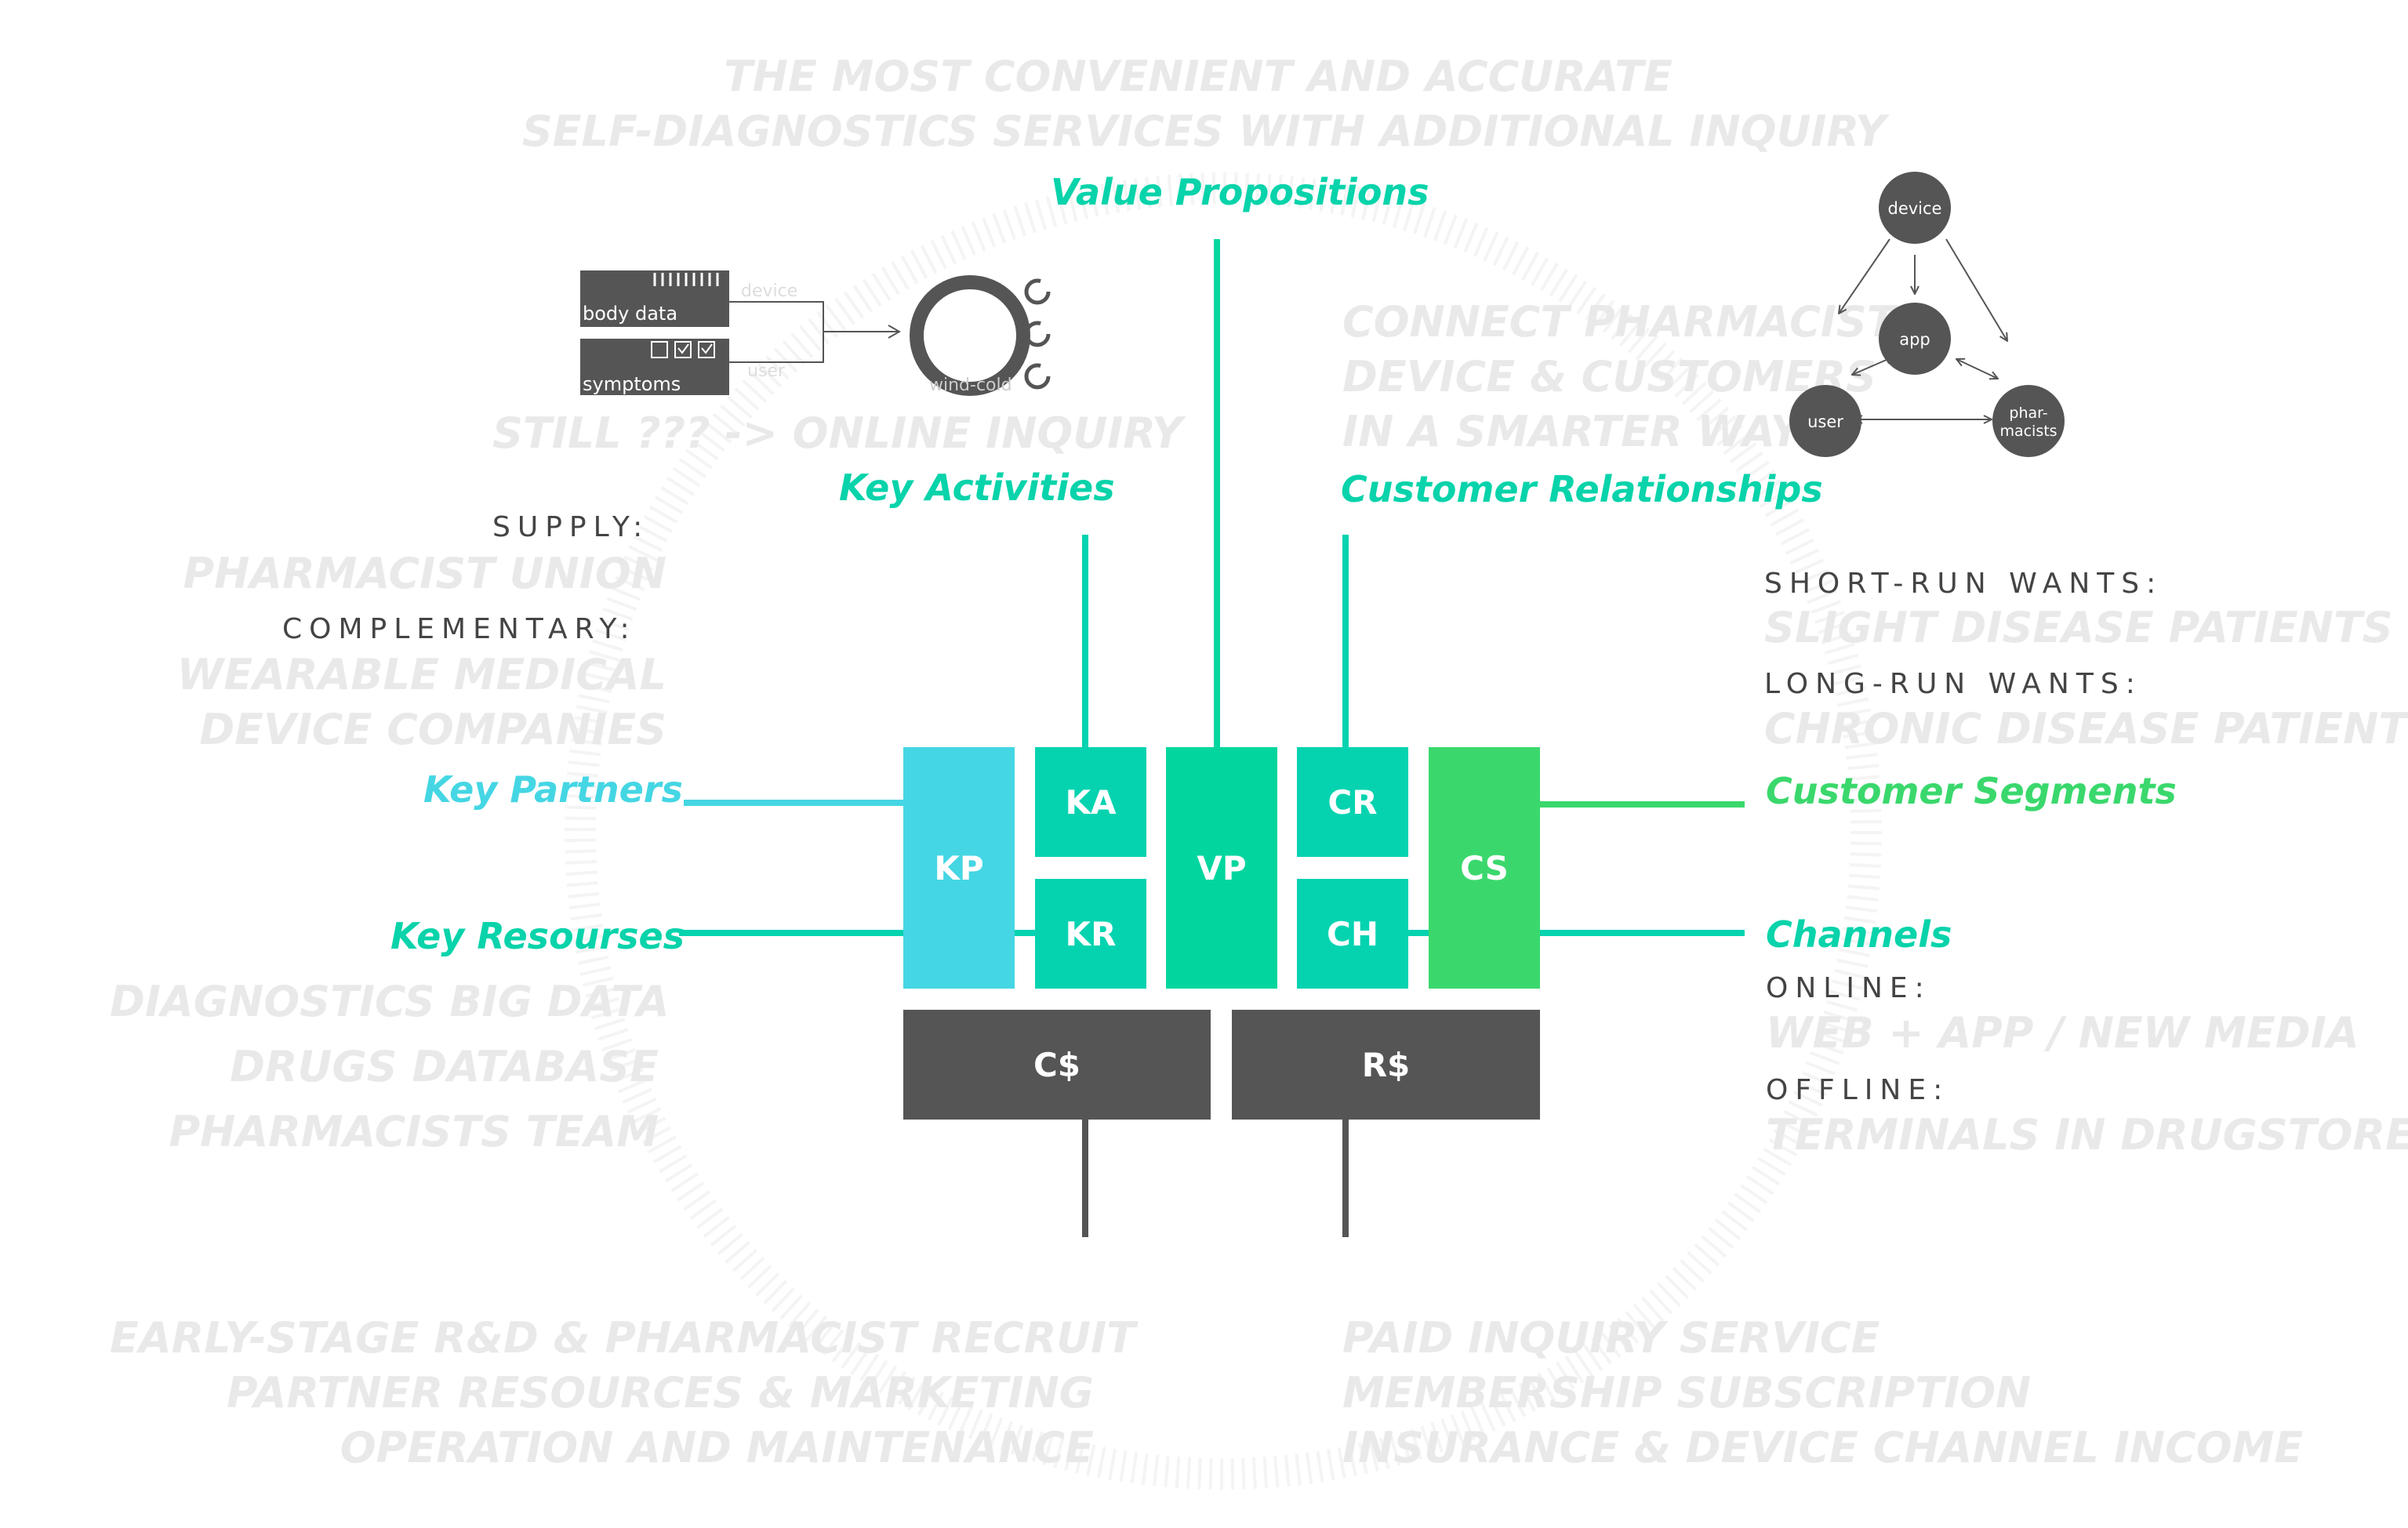  Describe the element at coordinates (1964, 584) in the screenshot. I see `short-run-label: SHORT-RUN WANTS:` at that location.